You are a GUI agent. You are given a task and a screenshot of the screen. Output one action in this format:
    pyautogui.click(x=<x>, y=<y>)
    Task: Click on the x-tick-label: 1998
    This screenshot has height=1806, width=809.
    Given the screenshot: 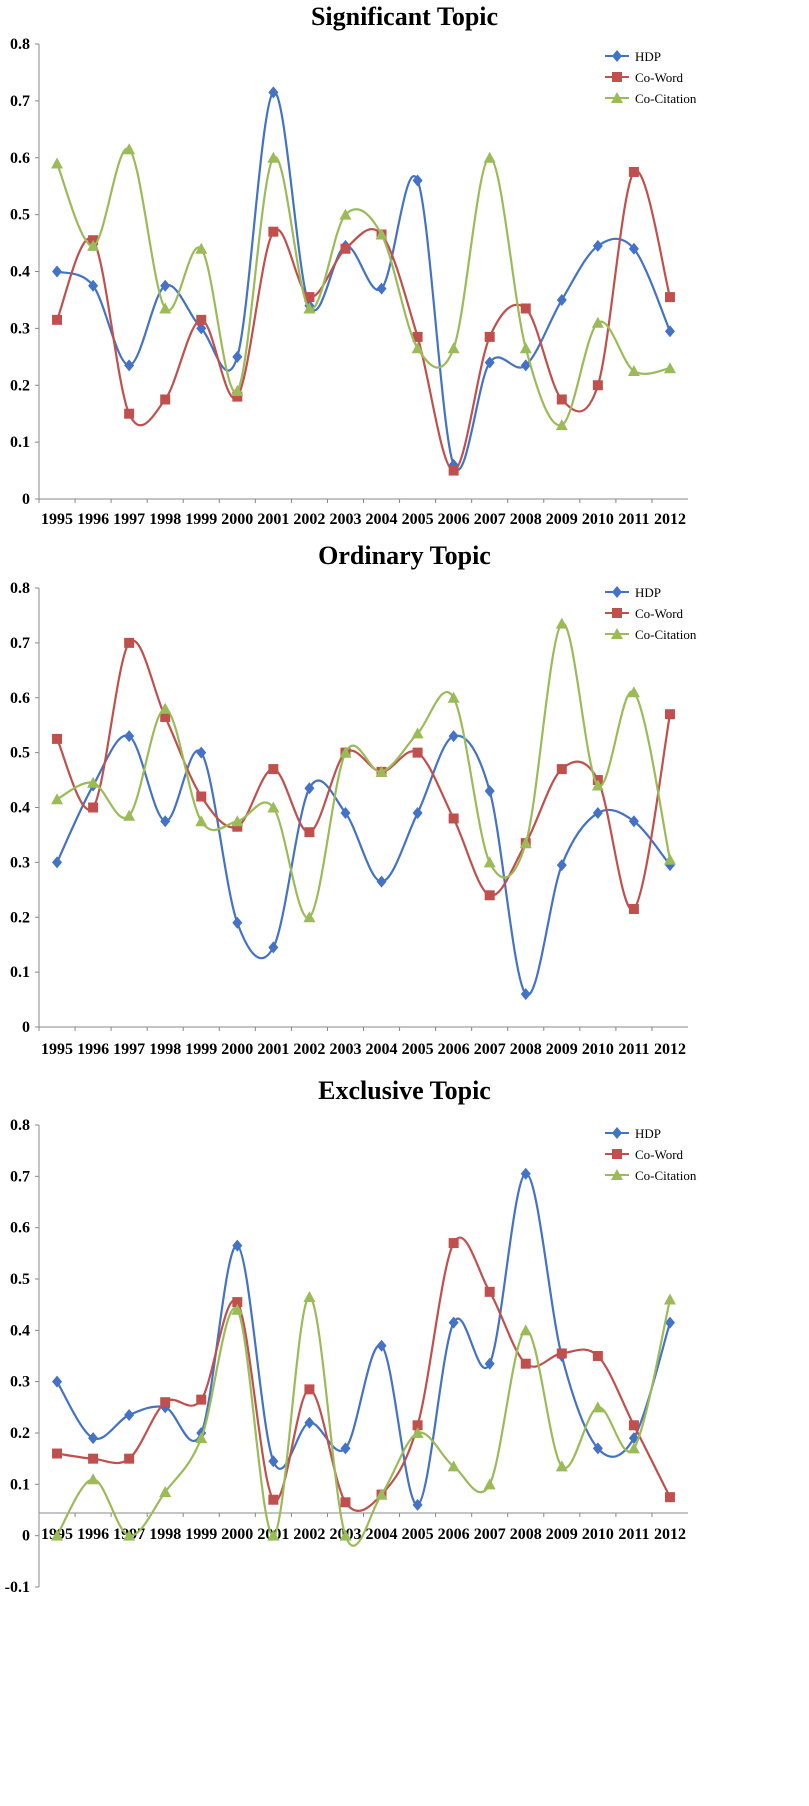 What is the action you would take?
    pyautogui.click(x=165, y=1049)
    